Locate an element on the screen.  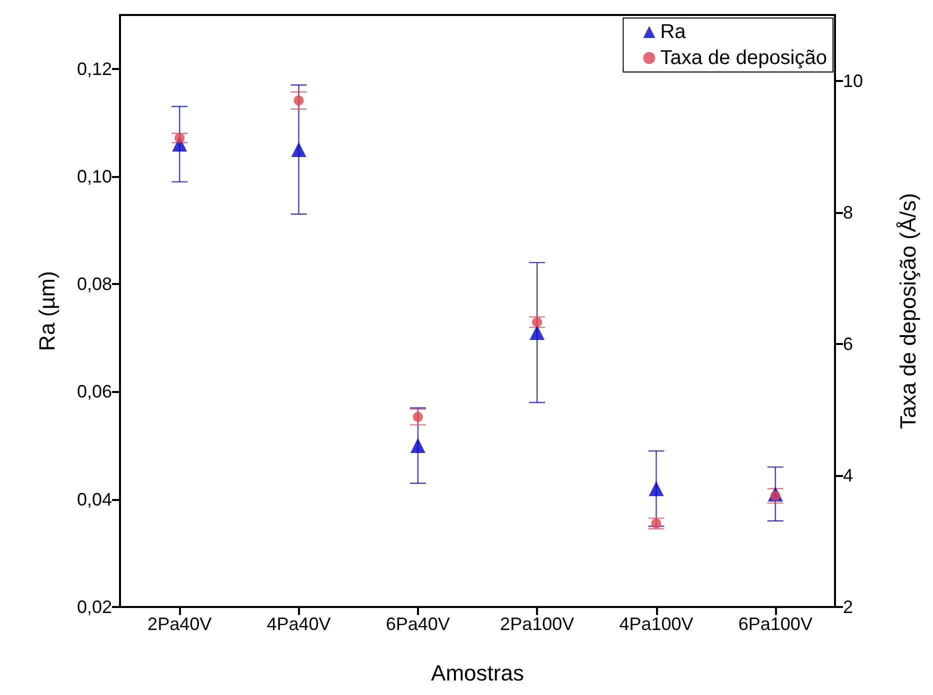
y-tick-label: 0,06 is located at coordinates (94, 392).